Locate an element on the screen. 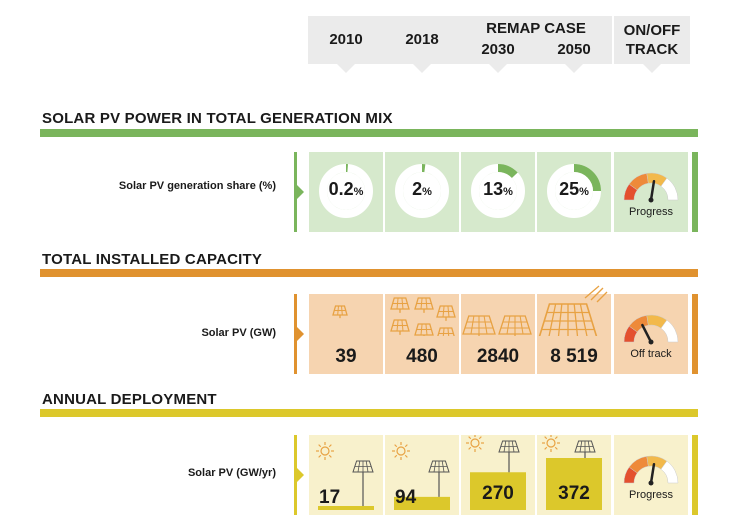 Image resolution: width=735 pixels, height=523 pixels. capacity-status-cell: Off track is located at coordinates (651, 334).